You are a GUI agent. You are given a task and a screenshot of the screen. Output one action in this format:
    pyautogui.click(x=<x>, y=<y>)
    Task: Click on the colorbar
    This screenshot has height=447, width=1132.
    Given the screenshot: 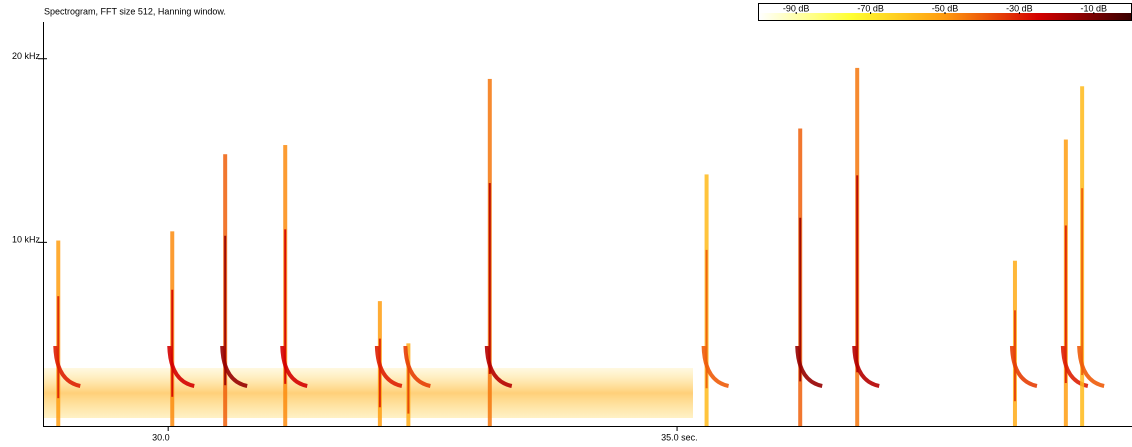 What is the action you would take?
    pyautogui.click(x=945, y=16)
    